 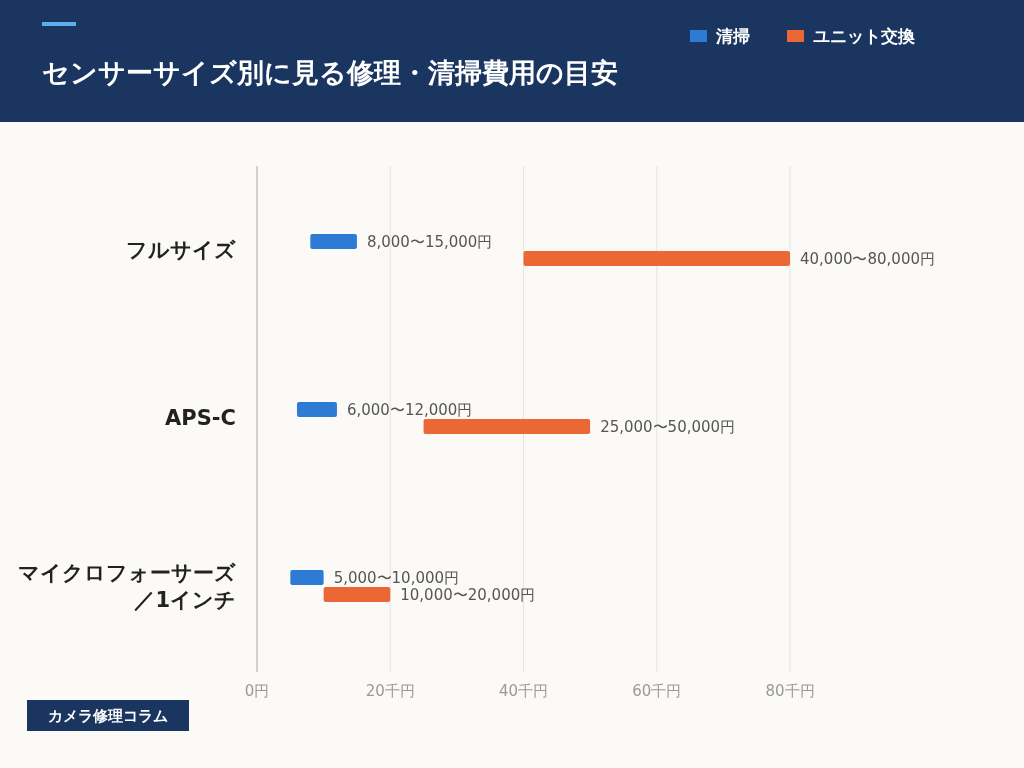 What do you see at coordinates (668, 426) in the screenshot?
I see `annotation: 25,000〜50,000円` at bounding box center [668, 426].